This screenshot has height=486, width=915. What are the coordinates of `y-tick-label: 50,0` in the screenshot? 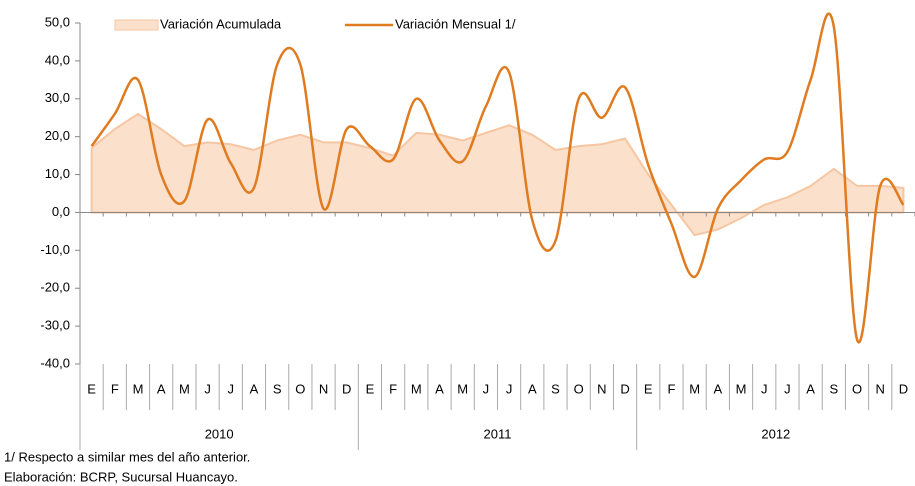 It's located at (57, 21).